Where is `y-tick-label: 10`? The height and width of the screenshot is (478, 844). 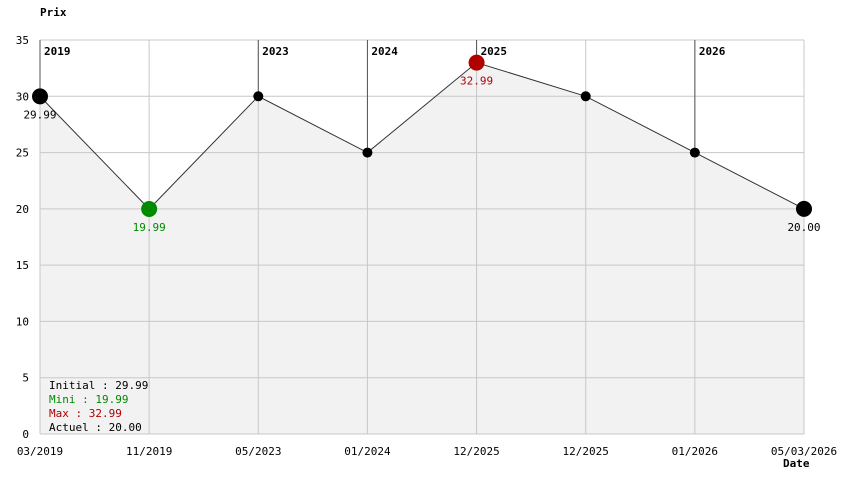
y-tick-label: 10 is located at coordinates (22, 321).